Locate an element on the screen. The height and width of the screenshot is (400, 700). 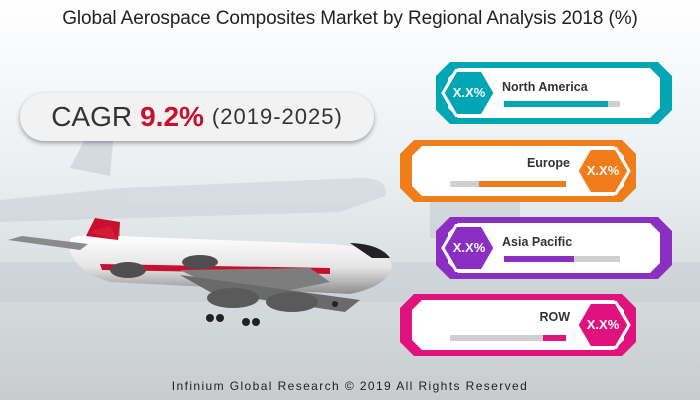
region-name-north-america: North America is located at coordinates (545, 87).